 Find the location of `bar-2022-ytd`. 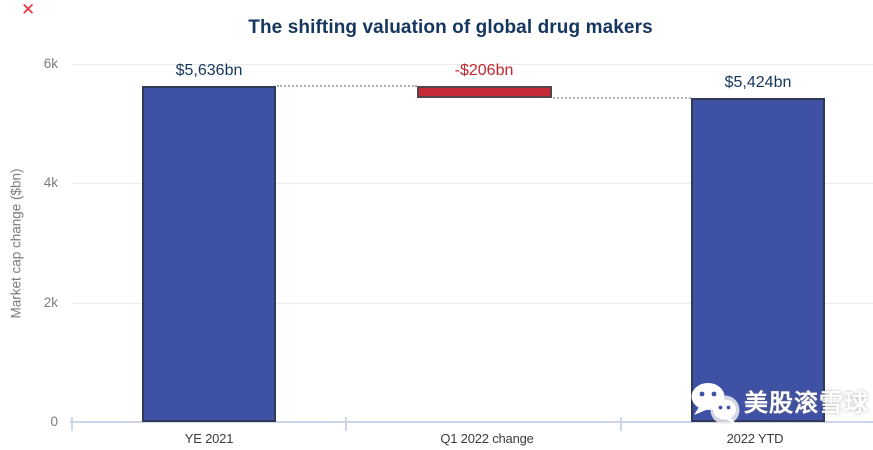

bar-2022-ytd is located at coordinates (758, 260).